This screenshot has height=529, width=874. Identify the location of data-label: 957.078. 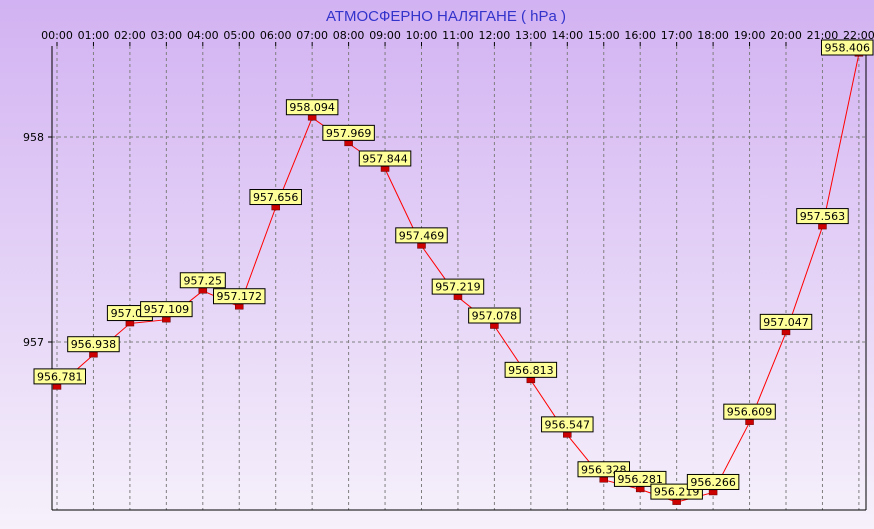
(495, 316).